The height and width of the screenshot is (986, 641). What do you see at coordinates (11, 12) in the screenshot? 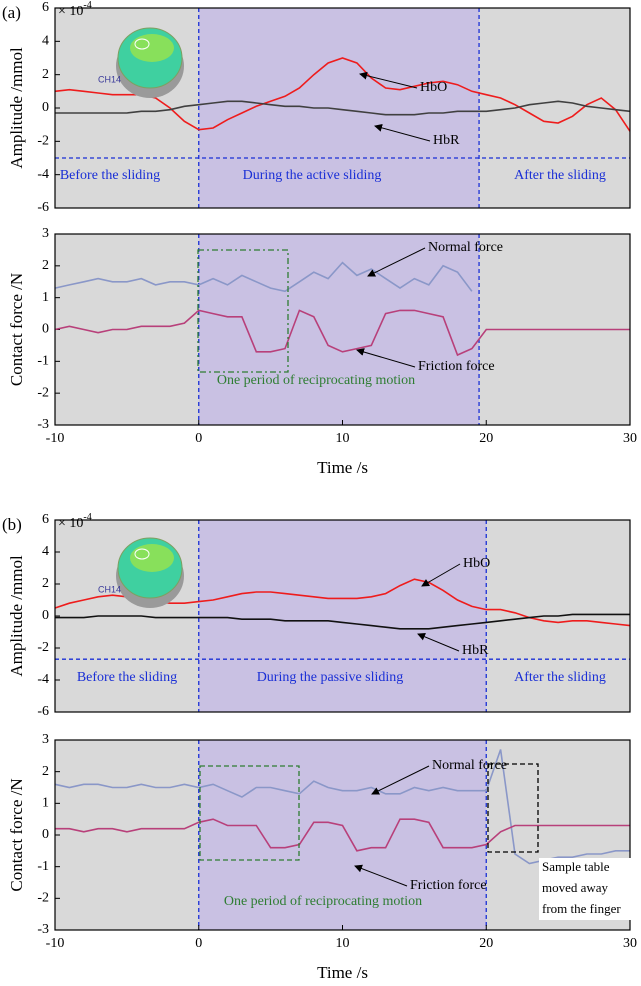
I see `panel-label: (a)` at bounding box center [11, 12].